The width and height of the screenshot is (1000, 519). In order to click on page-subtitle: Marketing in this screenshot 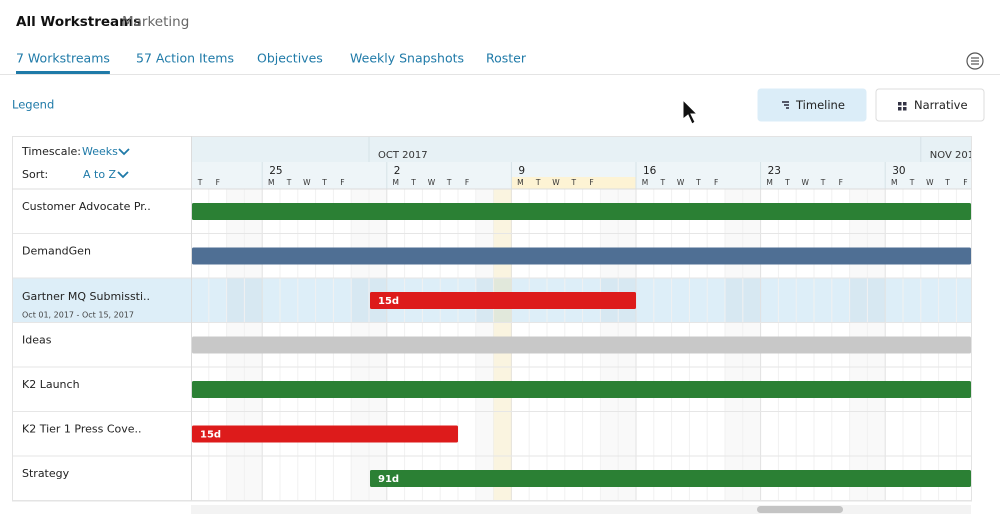, I will do `click(155, 22)`.